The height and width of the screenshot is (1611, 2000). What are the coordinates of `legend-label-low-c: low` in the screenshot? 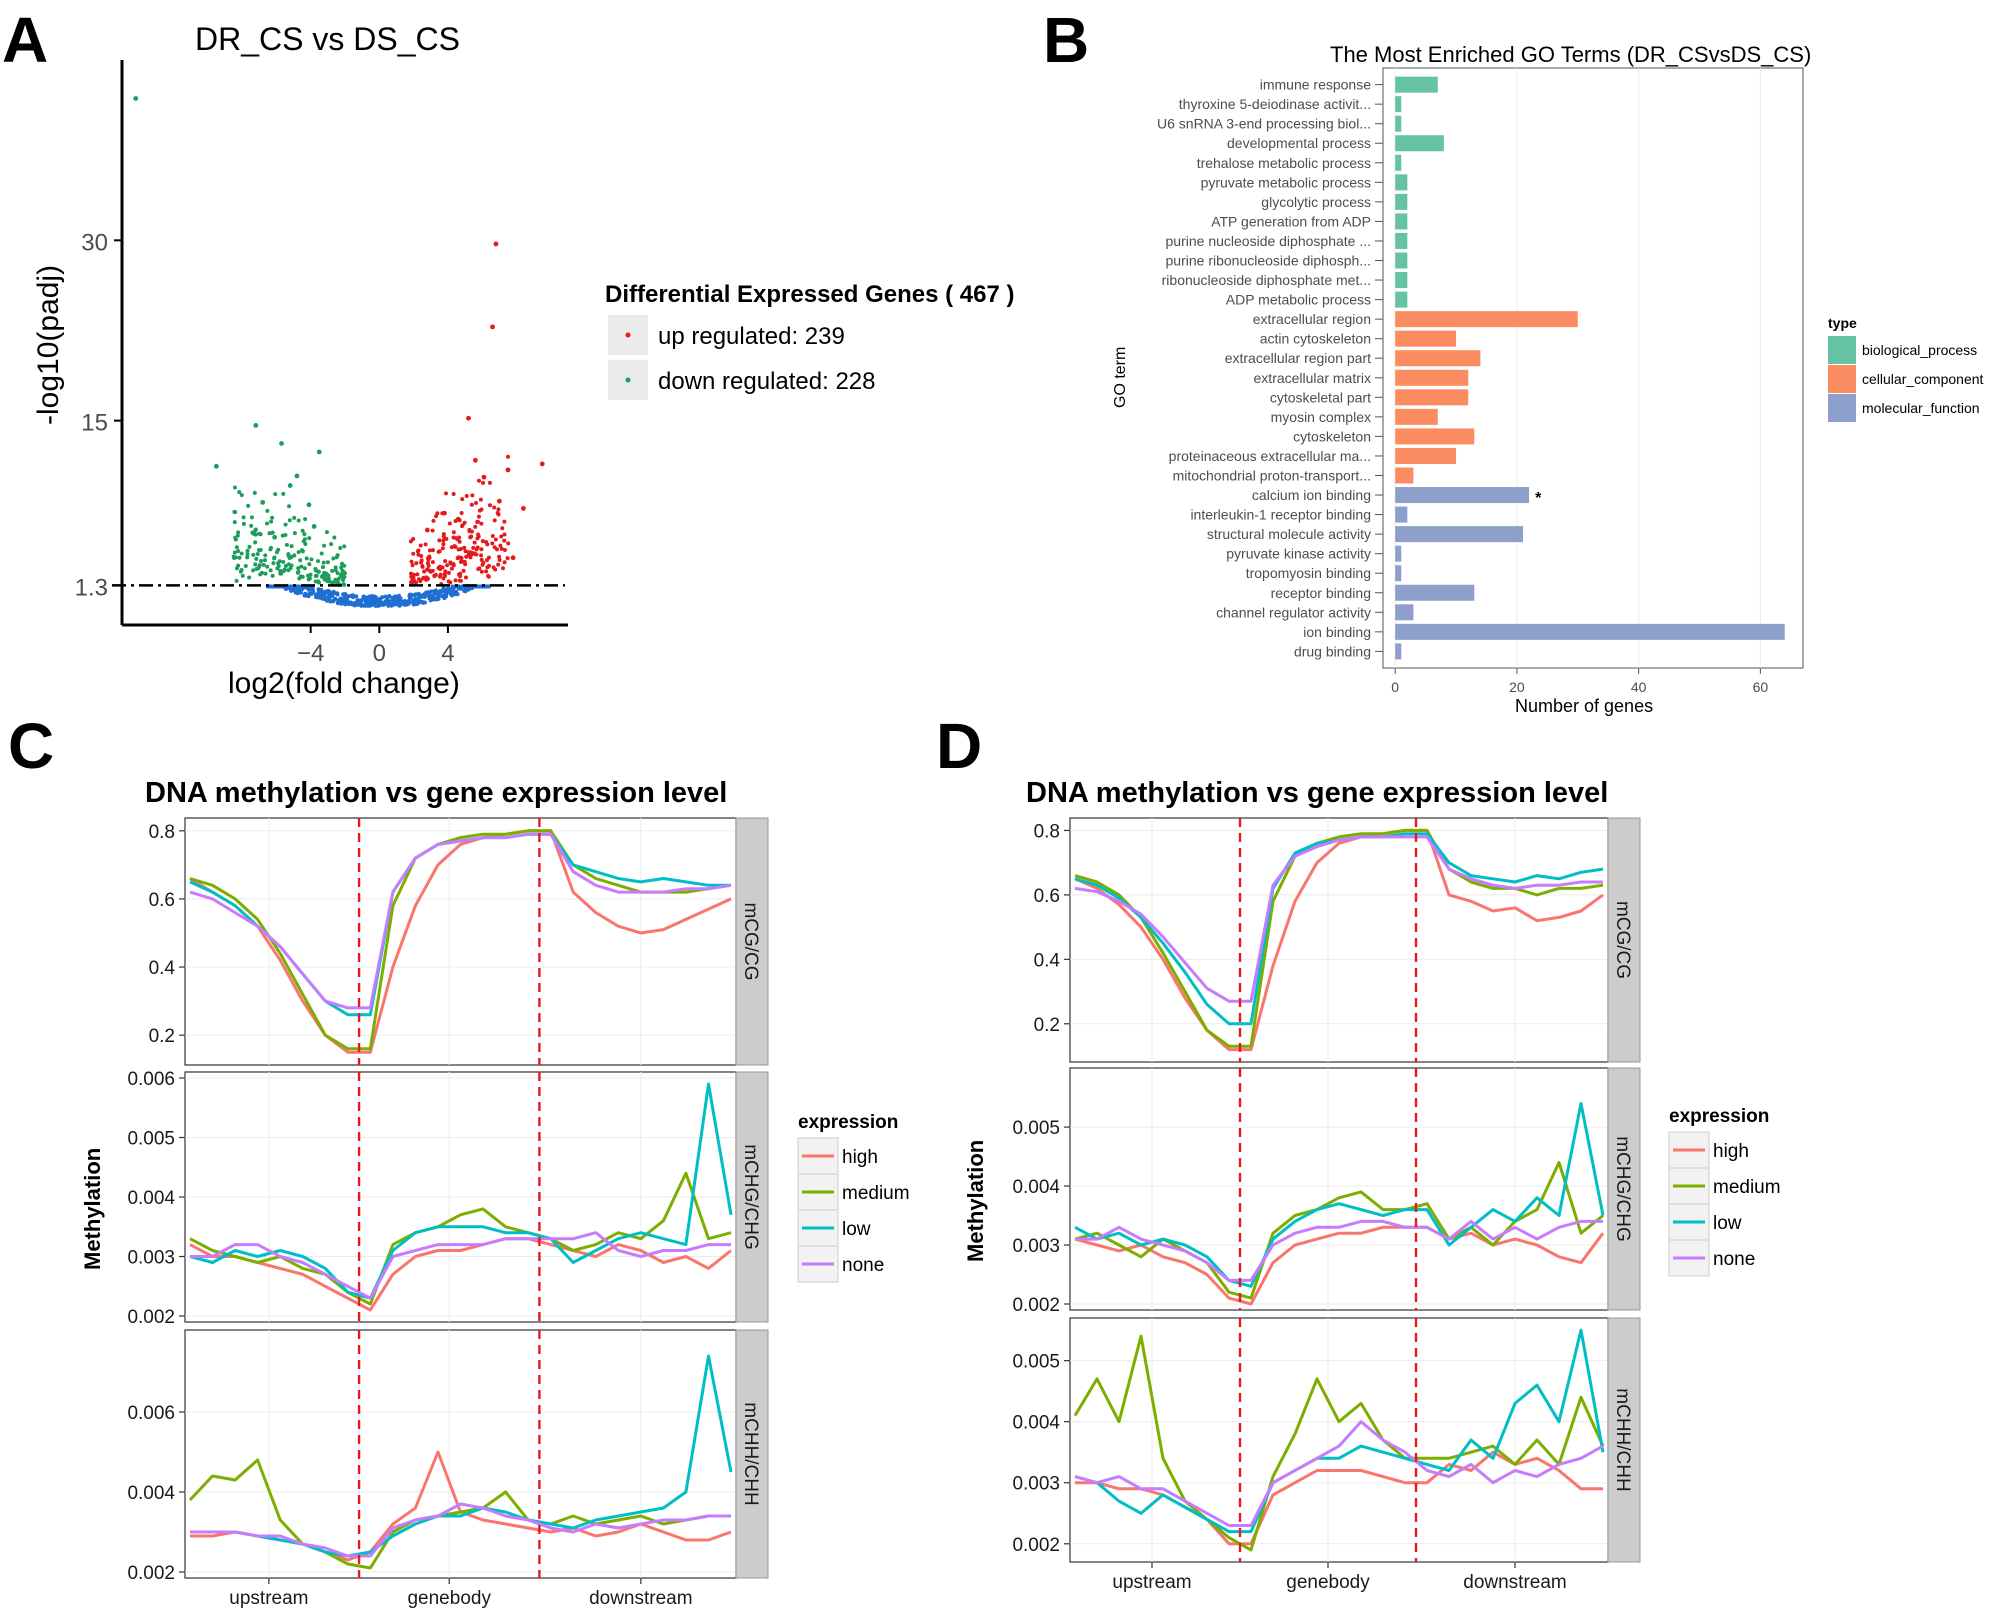 It's located at (856, 1229).